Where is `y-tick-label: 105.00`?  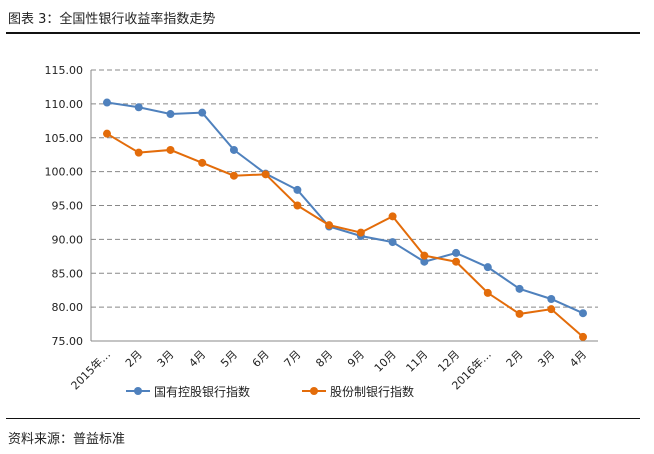
y-tick-label: 105.00 is located at coordinates (64, 138).